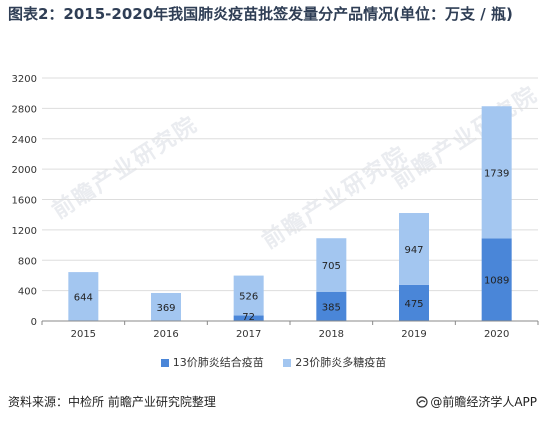 This screenshot has width=547, height=421. I want to click on app-logo: @前瞻经济学人APP, so click(476, 401).